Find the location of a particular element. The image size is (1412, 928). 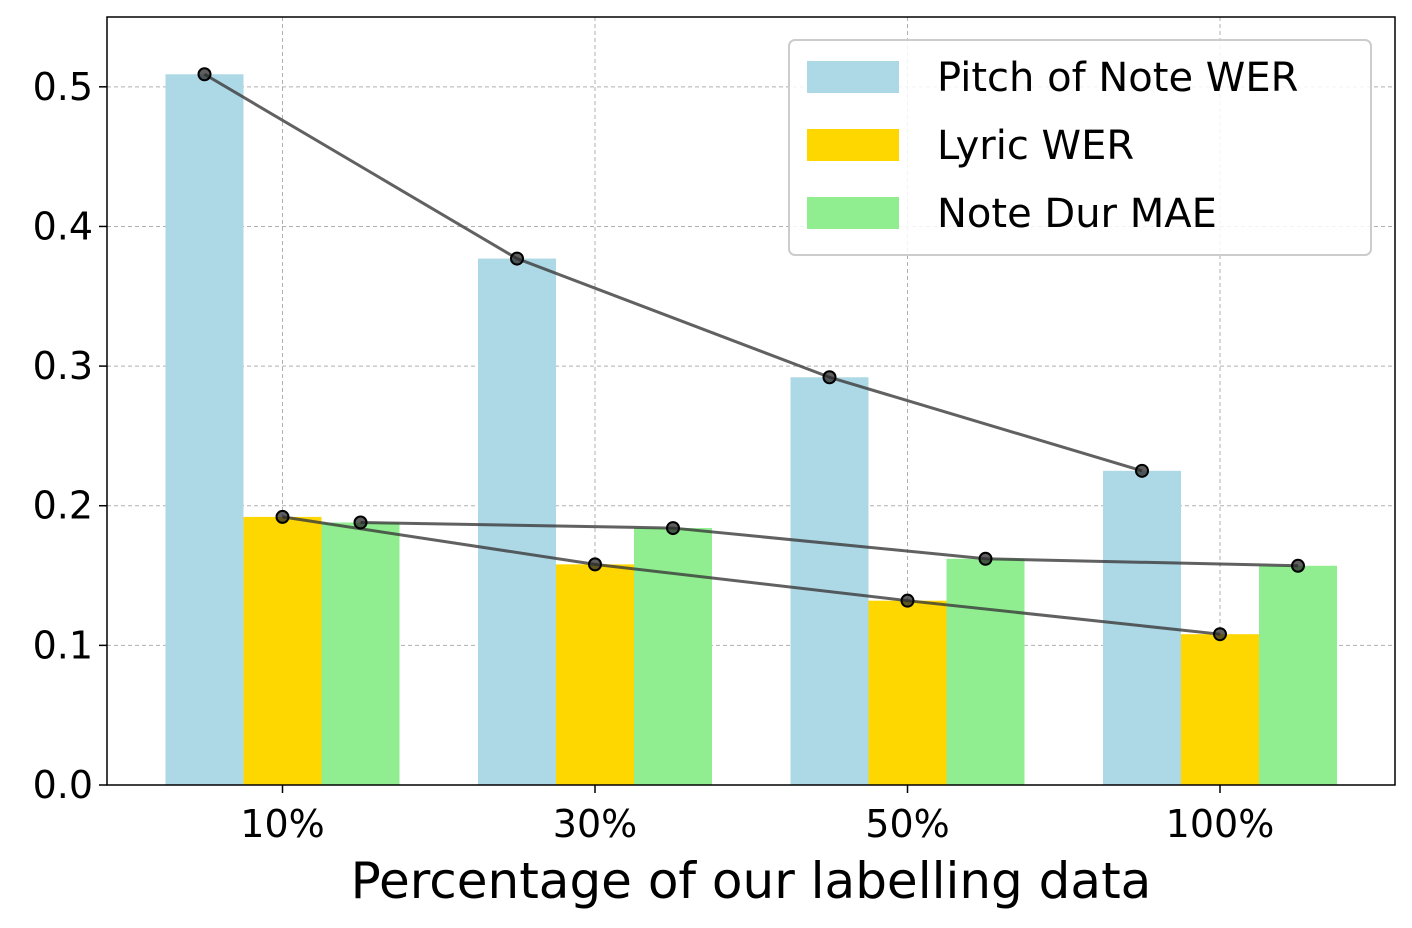

y-tick-label: 0.3 is located at coordinates (63, 366).